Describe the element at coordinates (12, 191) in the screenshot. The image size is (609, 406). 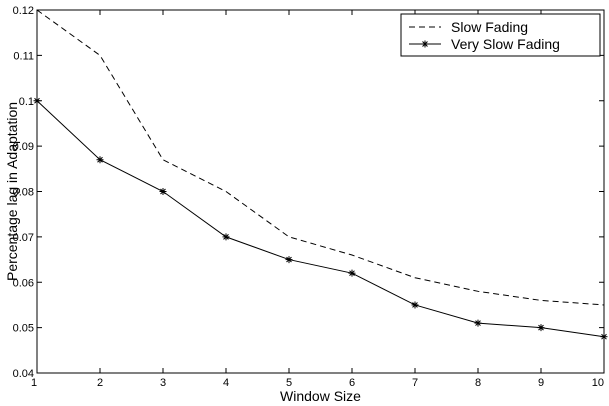
I see `y-axis-label: Percentage lag in Adaptation` at that location.